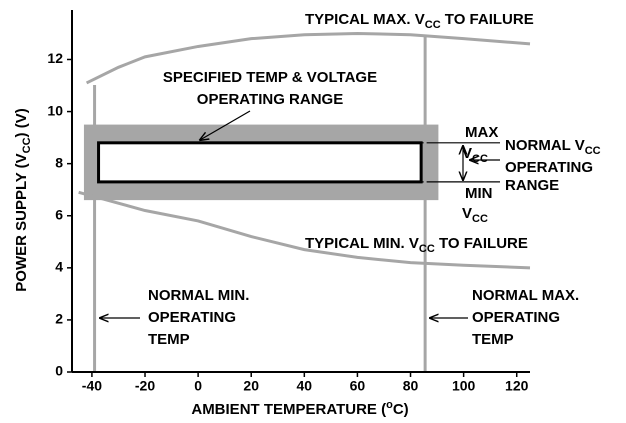 The width and height of the screenshot is (626, 423). I want to click on x-tick-label: -20, so click(145, 386).